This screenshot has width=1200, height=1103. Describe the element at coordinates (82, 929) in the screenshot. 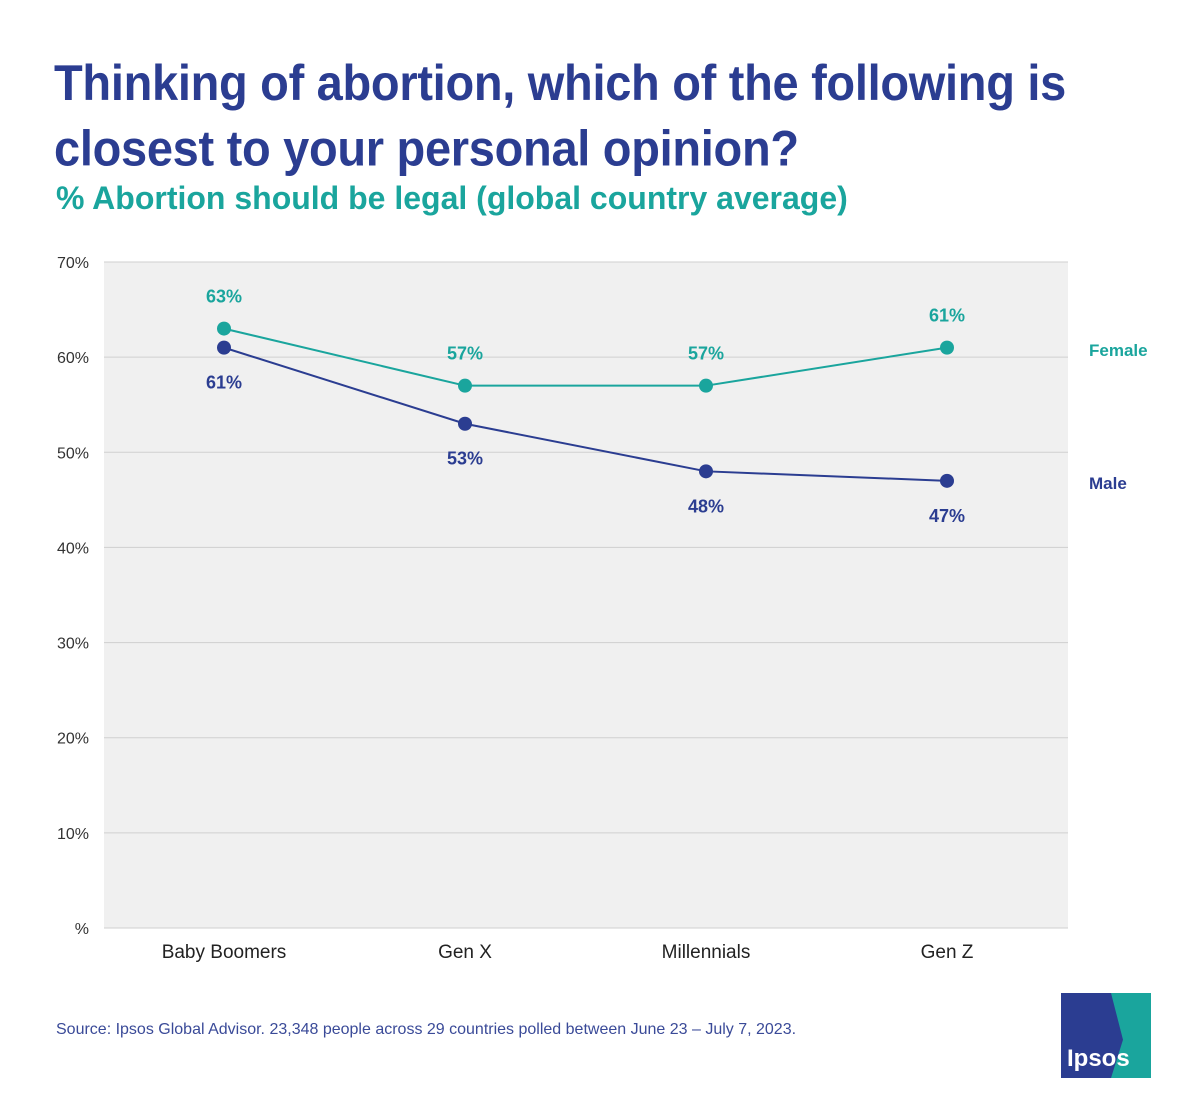

I see `y-tick-label: %` at that location.